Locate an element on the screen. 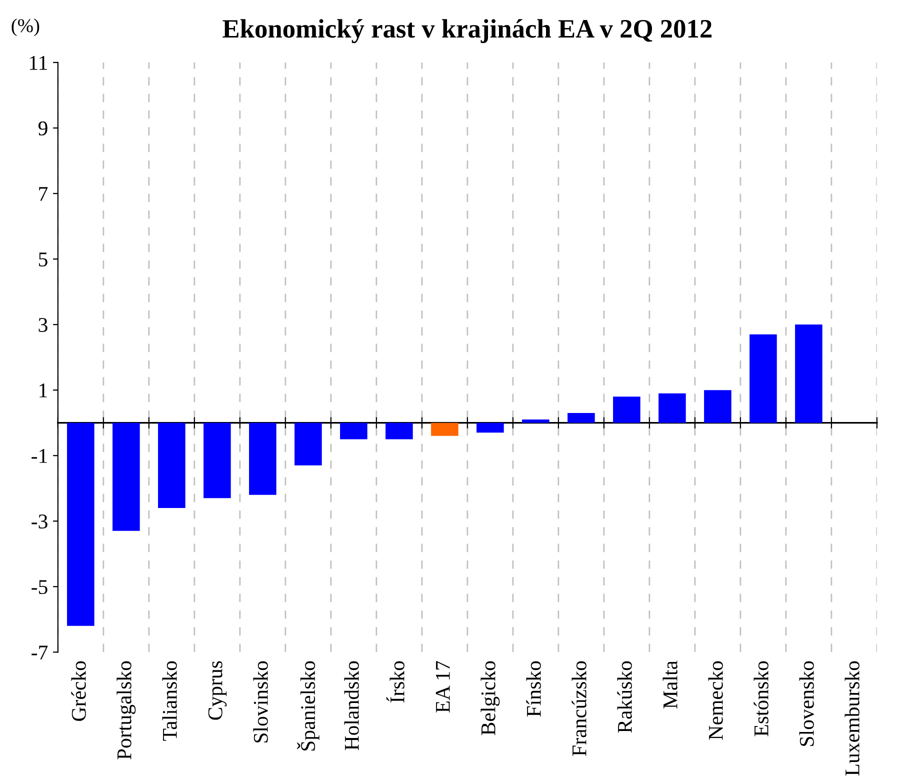 This screenshot has height=781, width=905. y-tick-label: -3 is located at coordinates (40, 521).